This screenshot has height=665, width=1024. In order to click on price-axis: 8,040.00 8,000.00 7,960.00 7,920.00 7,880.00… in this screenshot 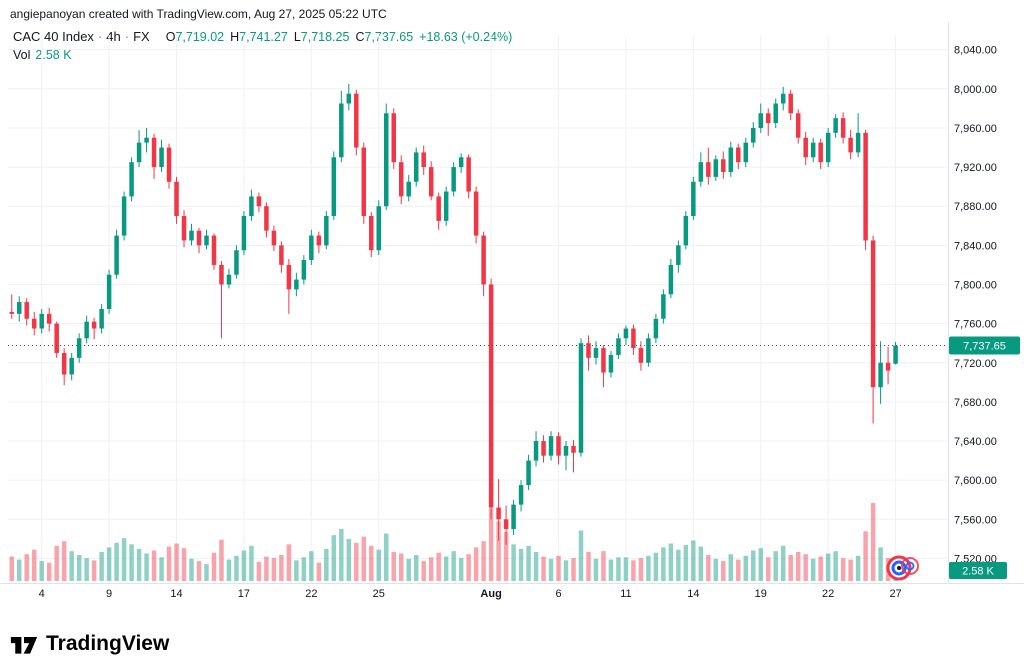, I will do `click(975, 305)`.